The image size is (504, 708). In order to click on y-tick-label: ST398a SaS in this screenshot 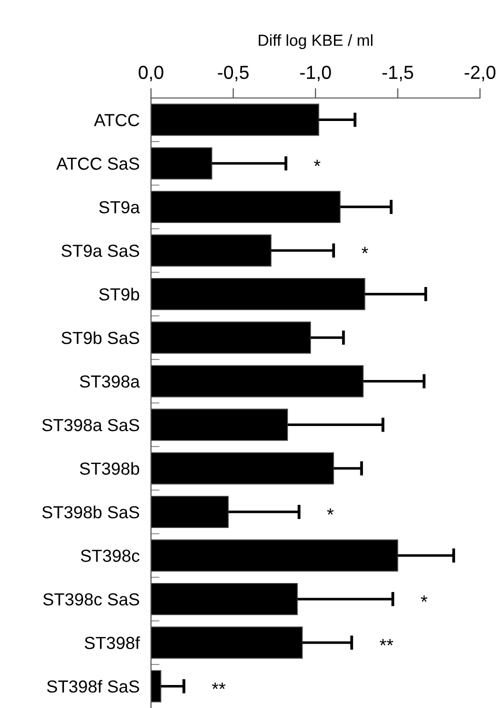, I will do `click(91, 425)`.